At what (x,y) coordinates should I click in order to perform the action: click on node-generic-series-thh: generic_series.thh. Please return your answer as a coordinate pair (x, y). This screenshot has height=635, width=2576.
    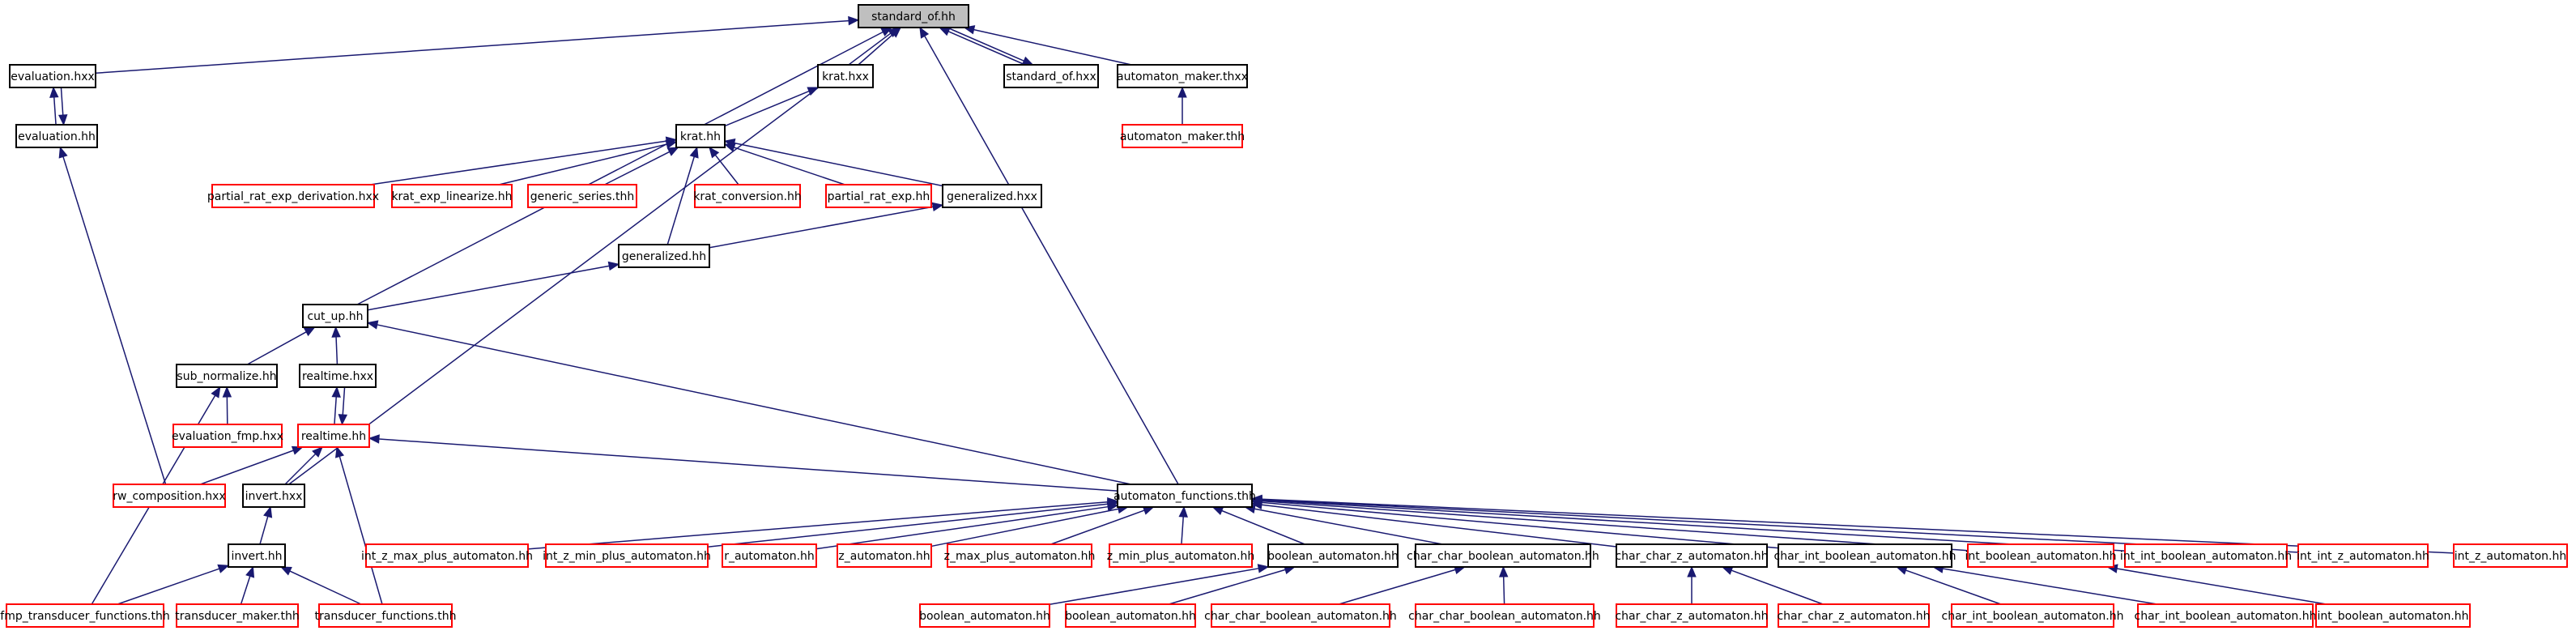
    Looking at the image, I should click on (582, 196).